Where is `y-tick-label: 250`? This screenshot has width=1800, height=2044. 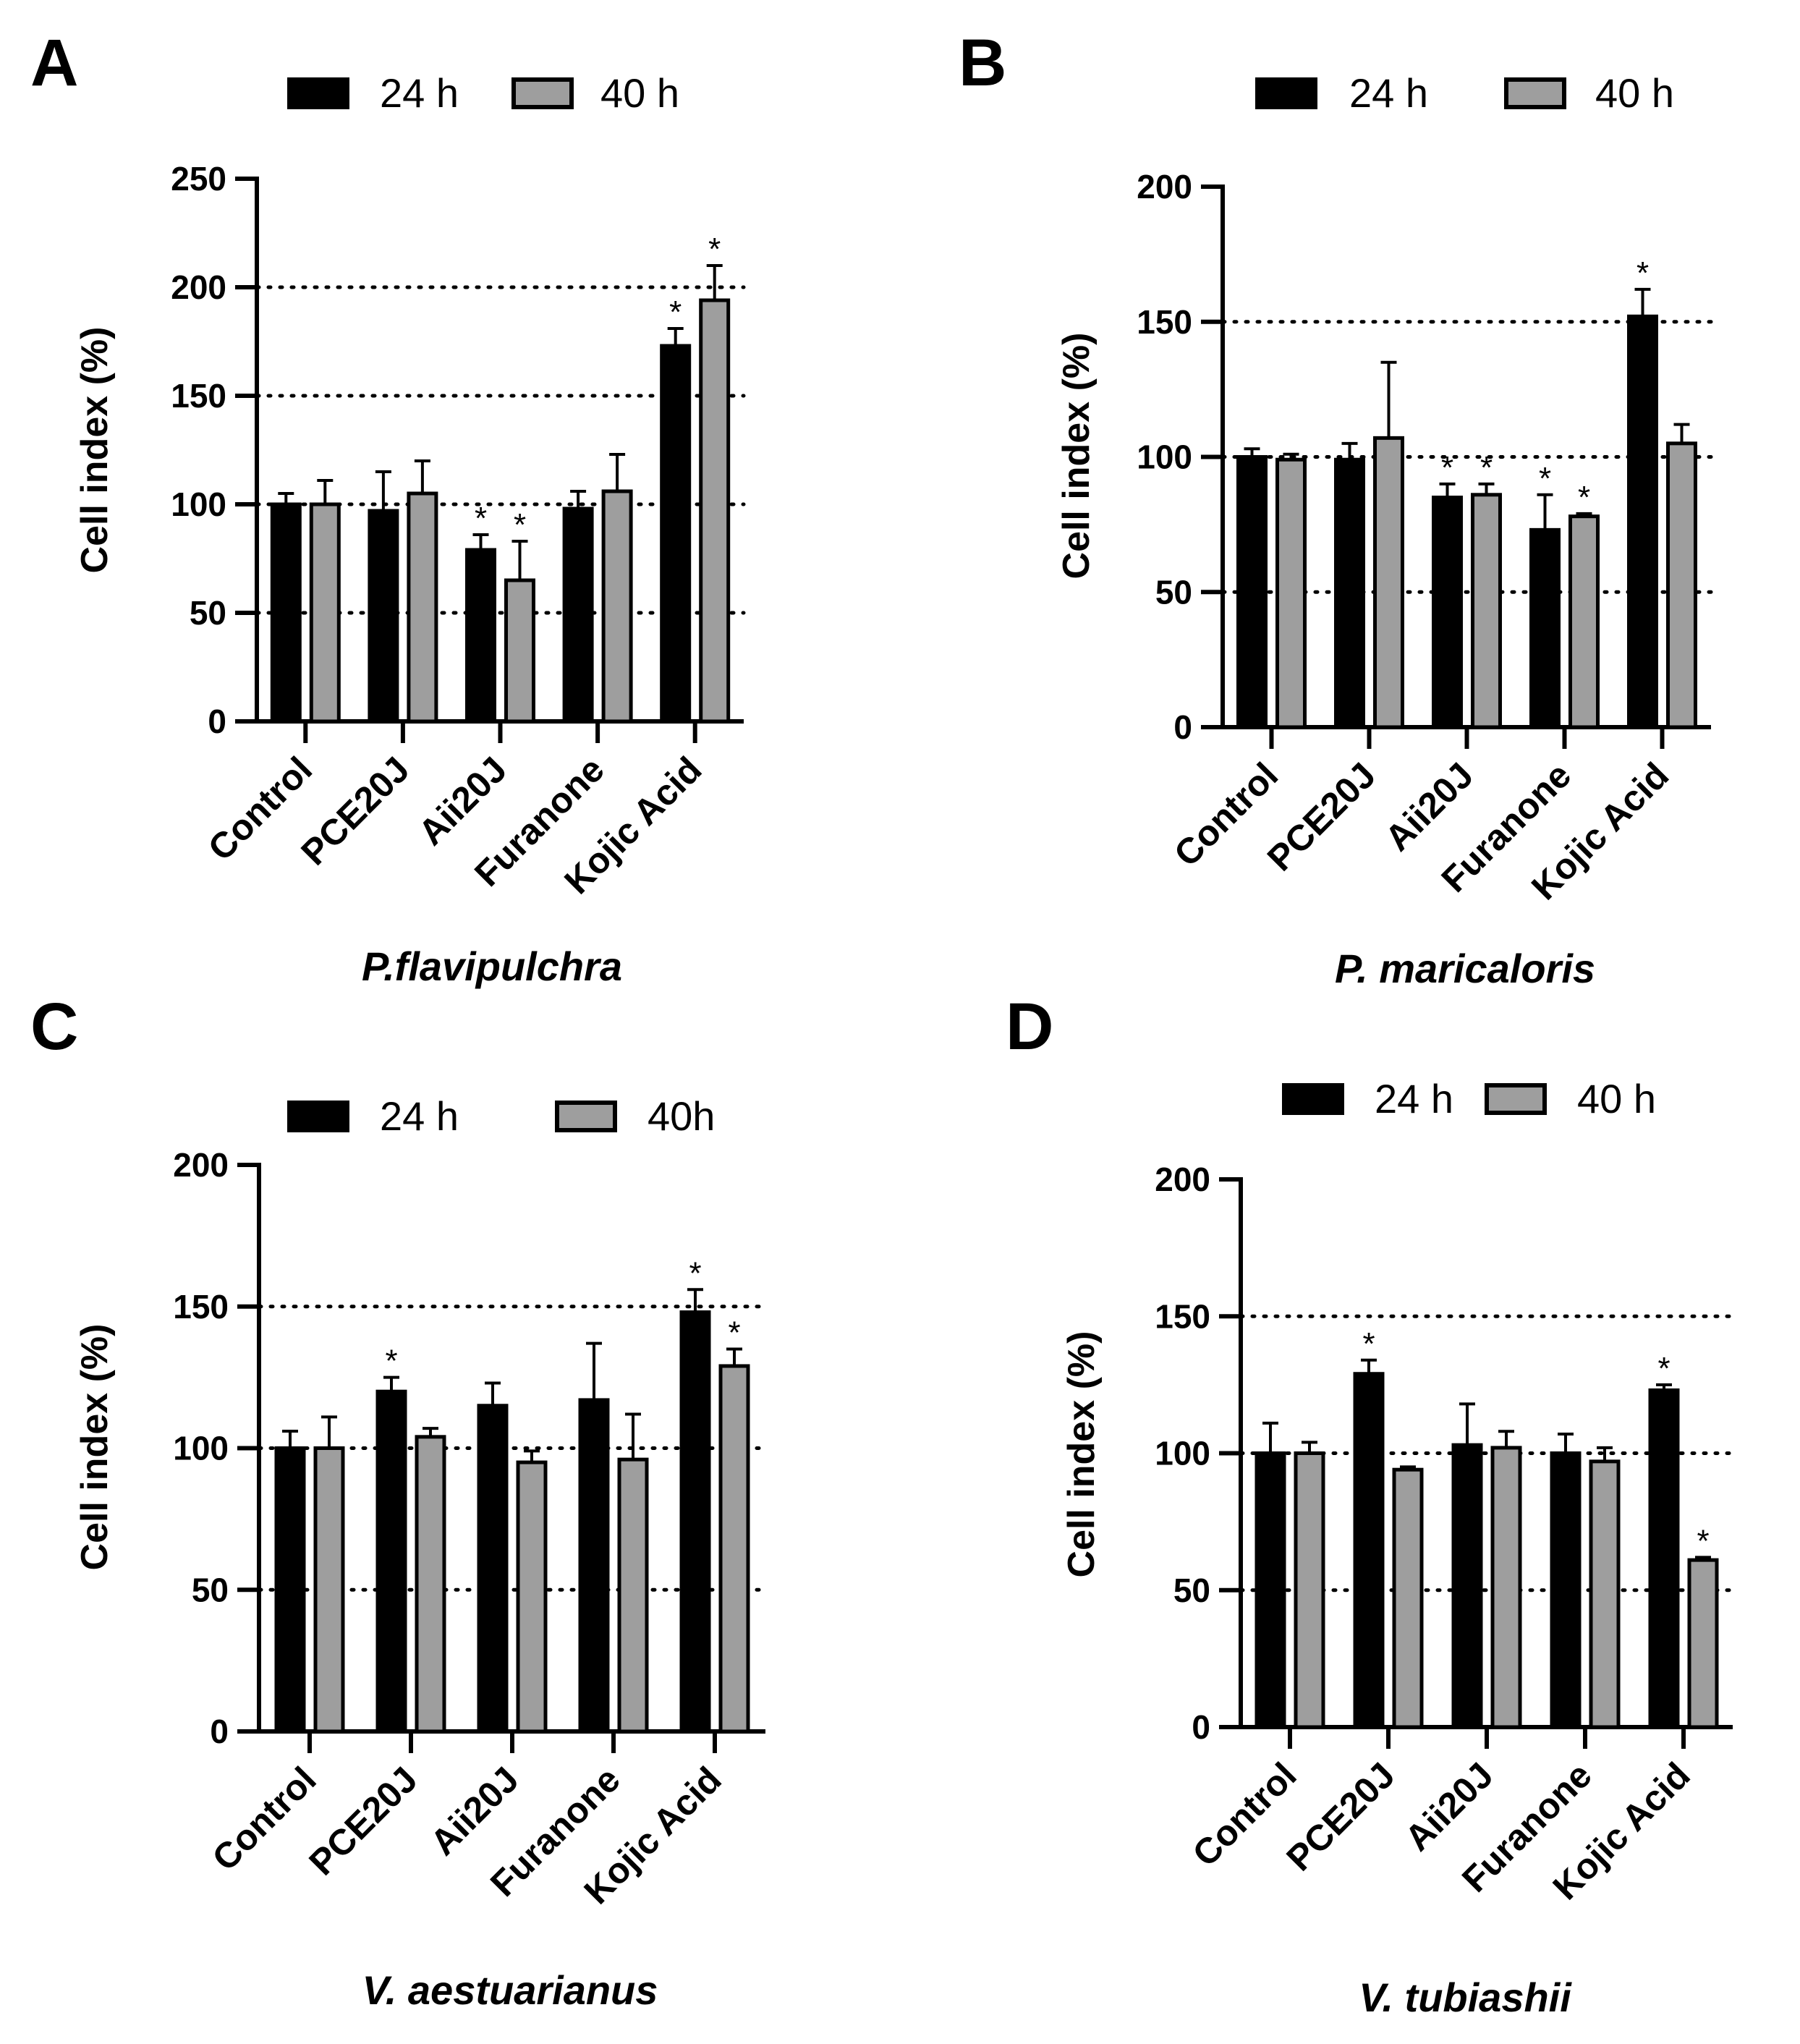
y-tick-label: 250 is located at coordinates (198, 179).